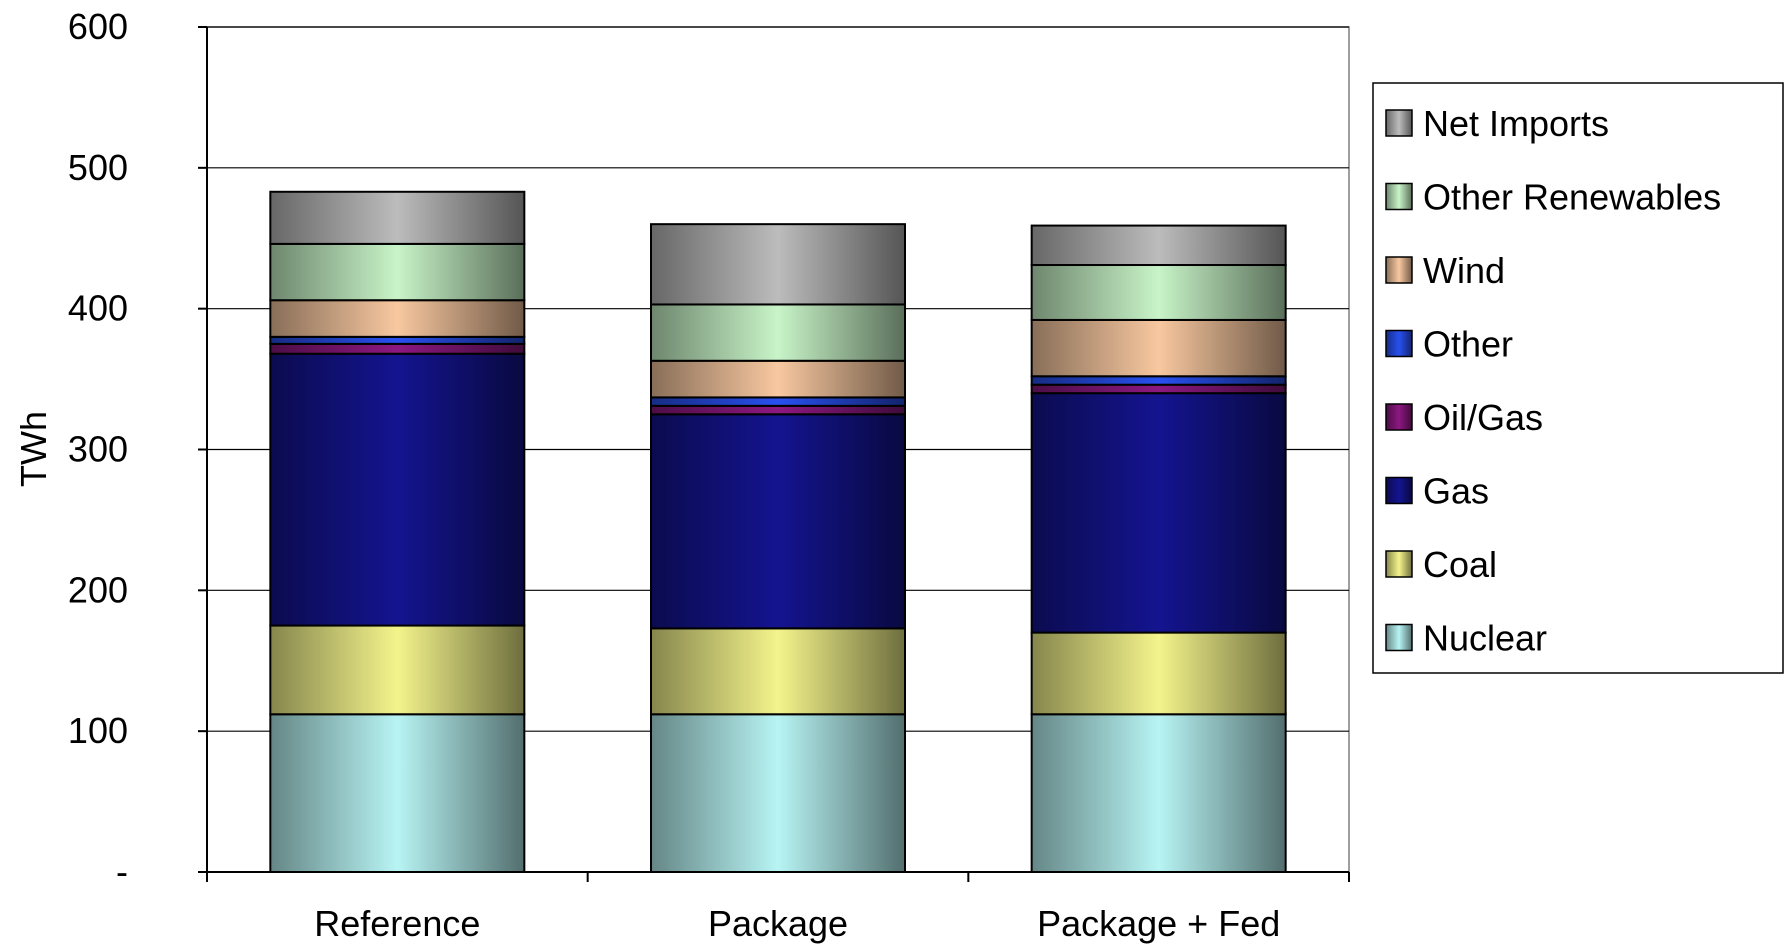 The height and width of the screenshot is (947, 1791). Describe the element at coordinates (778, 923) in the screenshot. I see `category-label: Package` at that location.